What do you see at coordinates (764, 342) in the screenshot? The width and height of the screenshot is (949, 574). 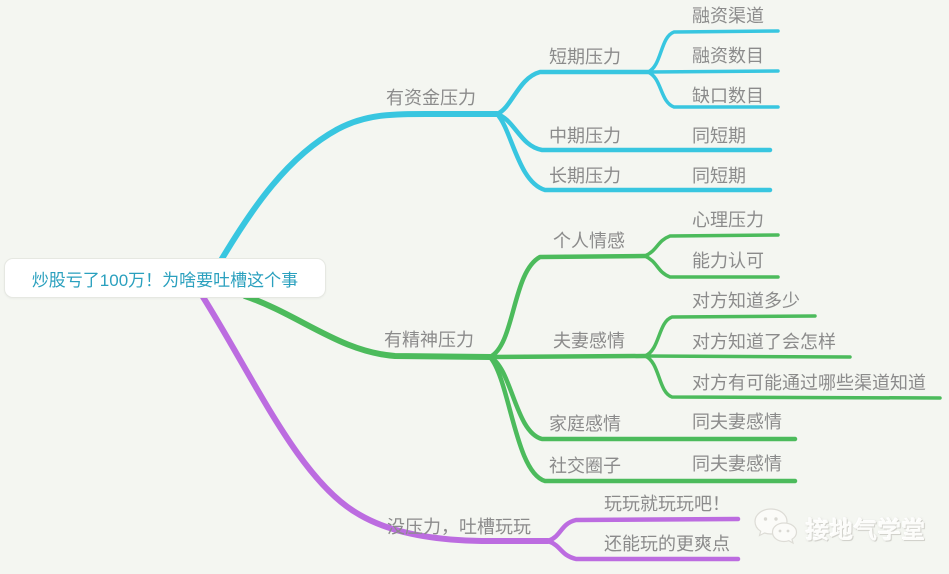 I see `node-spouse-knows-whatif: 对方知道了会怎样` at bounding box center [764, 342].